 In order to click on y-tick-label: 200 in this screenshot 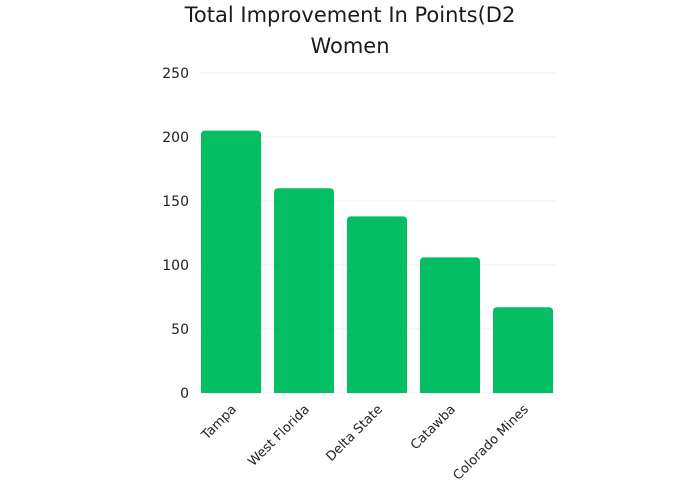, I will do `click(175, 138)`.